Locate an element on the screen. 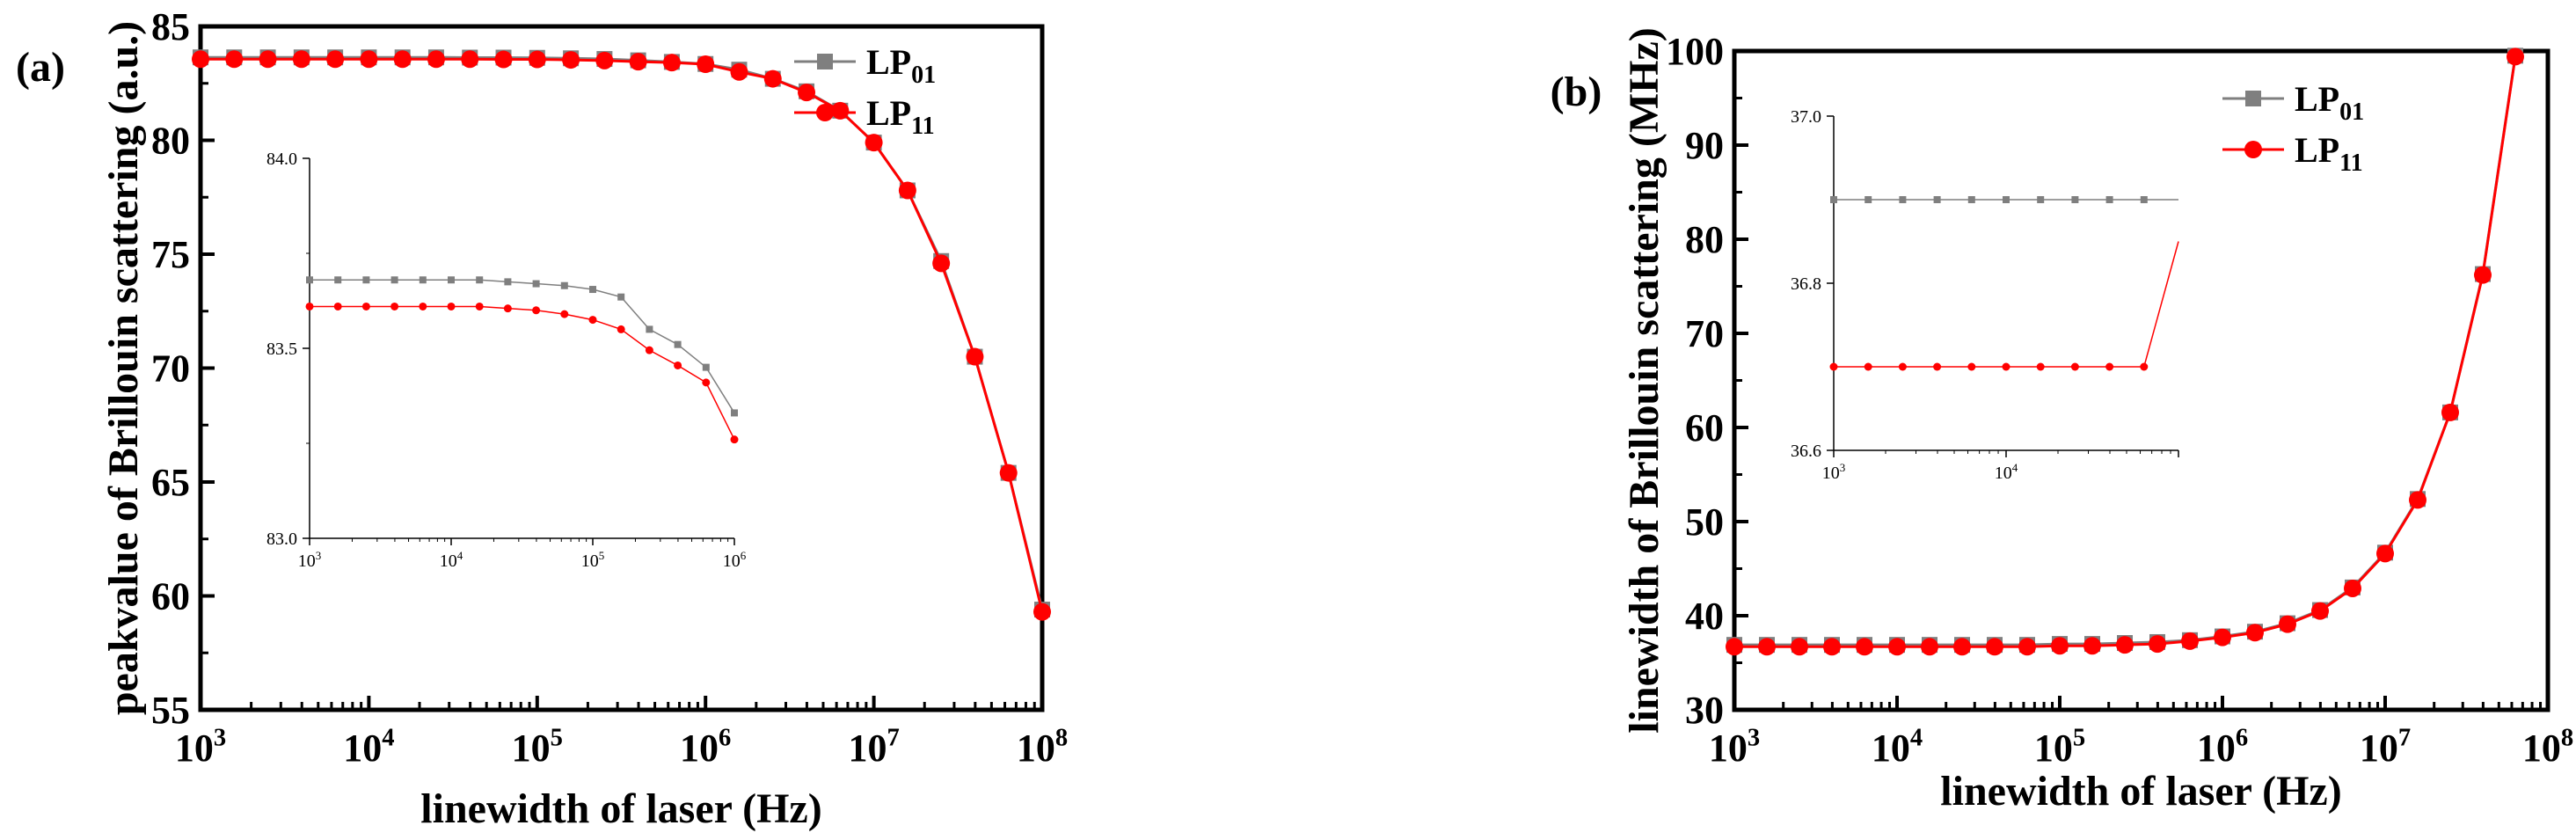  inset-x-tick-label: 10⁵ is located at coordinates (593, 560).